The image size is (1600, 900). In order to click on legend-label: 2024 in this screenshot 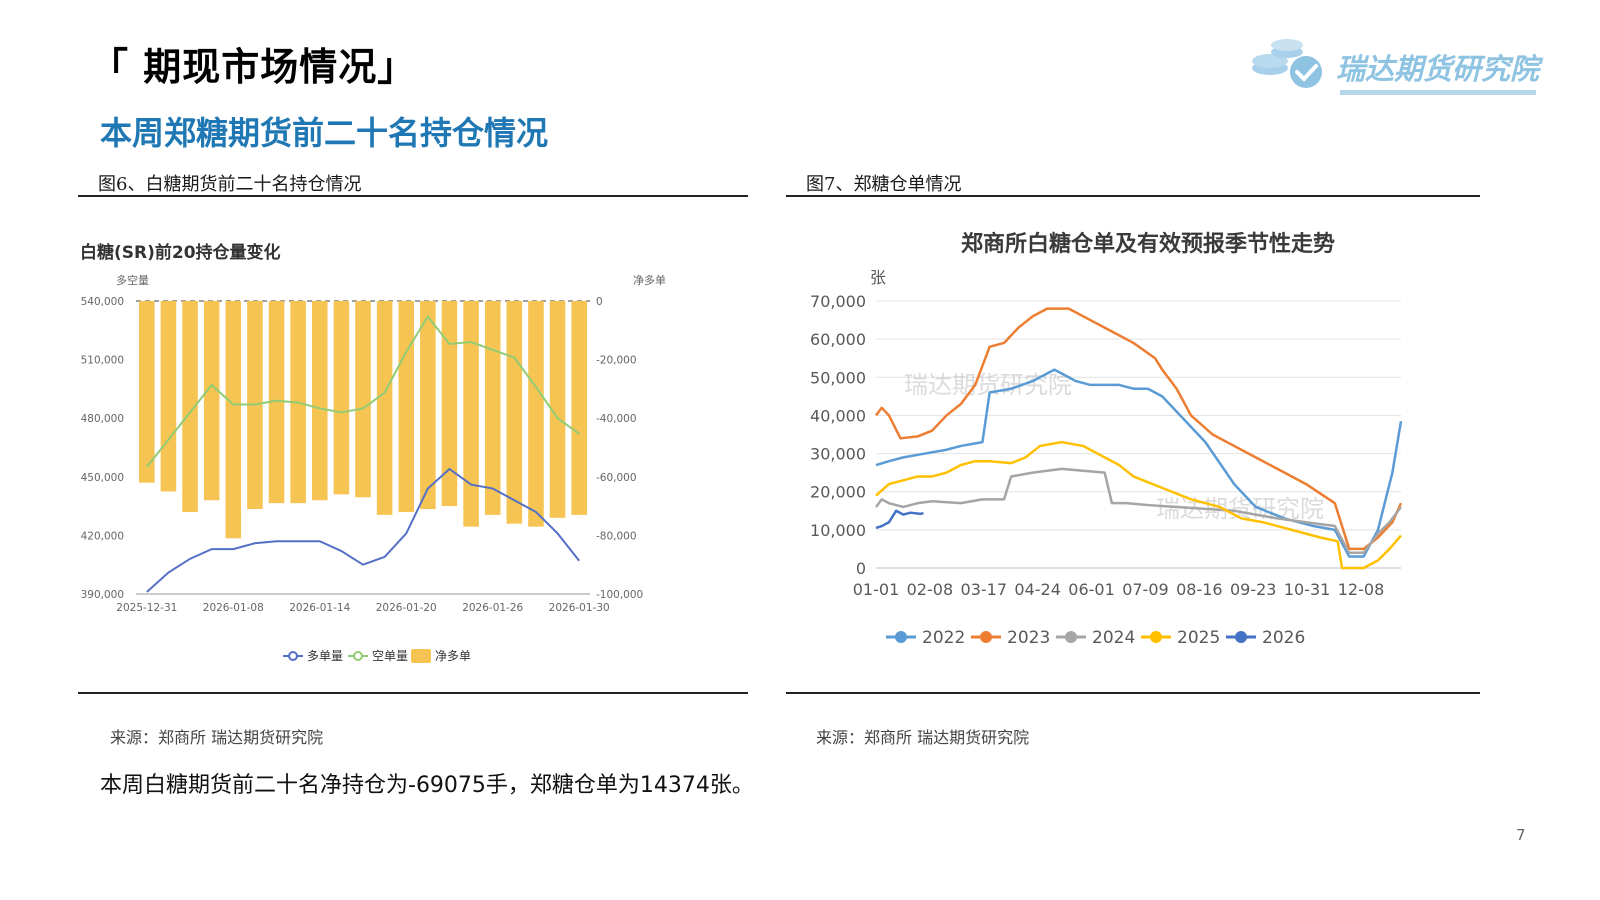, I will do `click(1113, 638)`.